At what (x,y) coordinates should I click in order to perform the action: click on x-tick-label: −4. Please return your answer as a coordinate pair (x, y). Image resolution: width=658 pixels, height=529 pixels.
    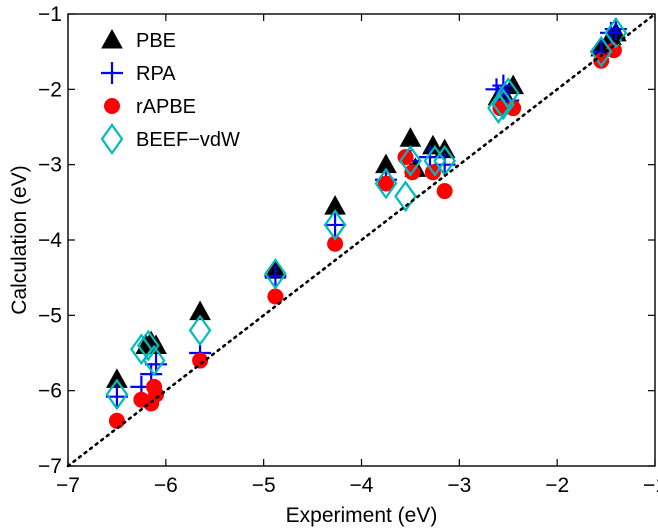
    Looking at the image, I should click on (362, 485).